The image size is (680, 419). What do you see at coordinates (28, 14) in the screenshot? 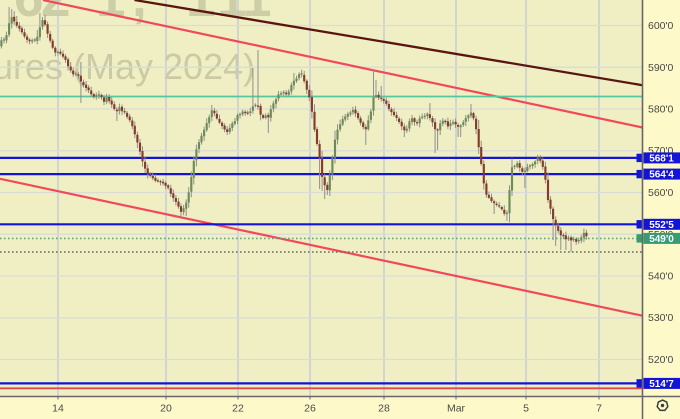
I see `svg-text: 6` at bounding box center [28, 14].